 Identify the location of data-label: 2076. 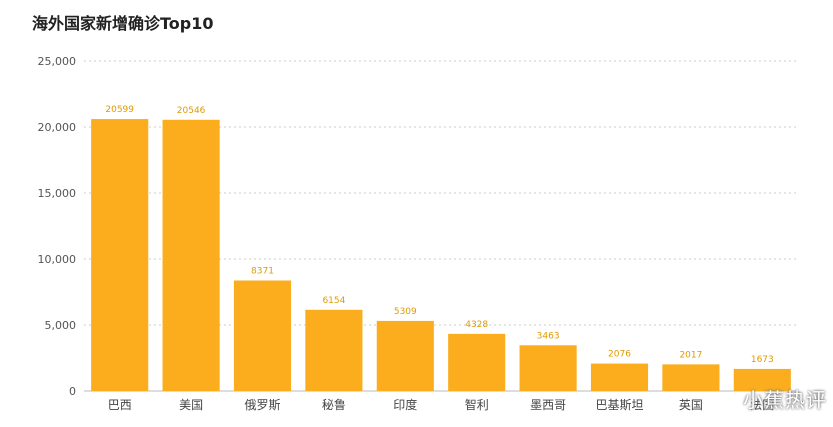
(619, 355).